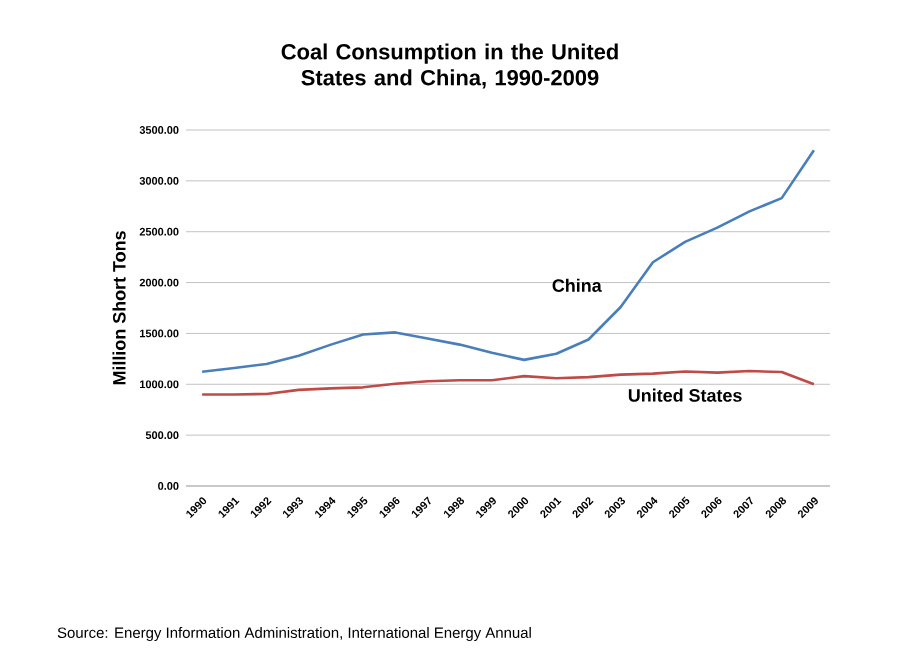  I want to click on chart-title: Coal Consumption in the United States and China, 1990-2009, so click(449, 66).